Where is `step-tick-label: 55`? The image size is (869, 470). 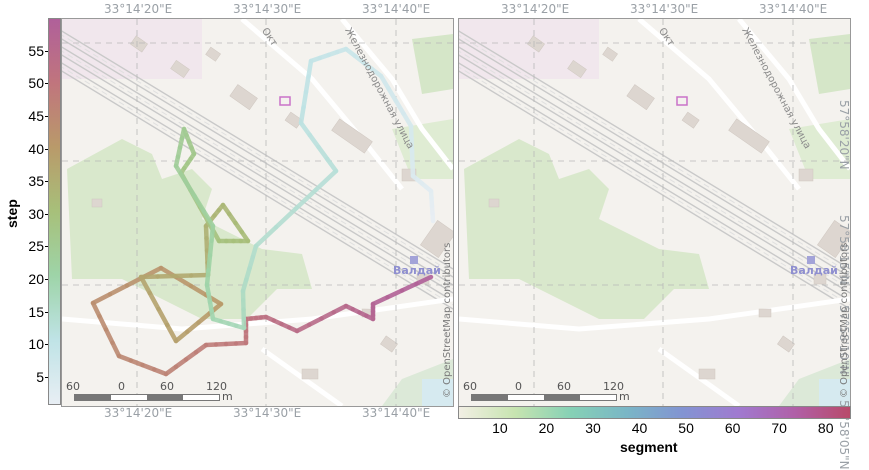
step-tick-label: 55 is located at coordinates (36, 51).